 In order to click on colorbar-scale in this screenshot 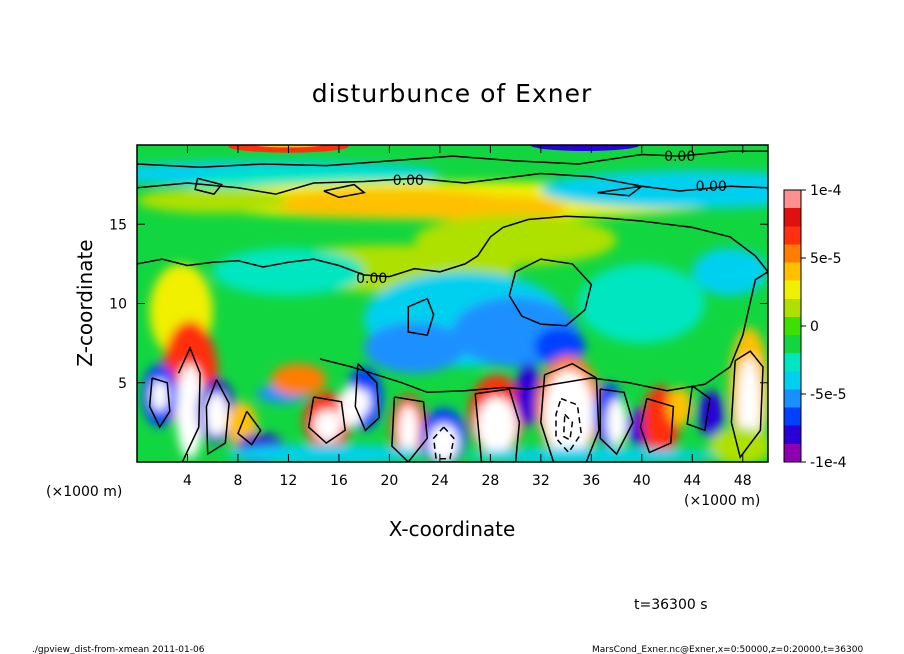, I will do `click(792, 326)`.